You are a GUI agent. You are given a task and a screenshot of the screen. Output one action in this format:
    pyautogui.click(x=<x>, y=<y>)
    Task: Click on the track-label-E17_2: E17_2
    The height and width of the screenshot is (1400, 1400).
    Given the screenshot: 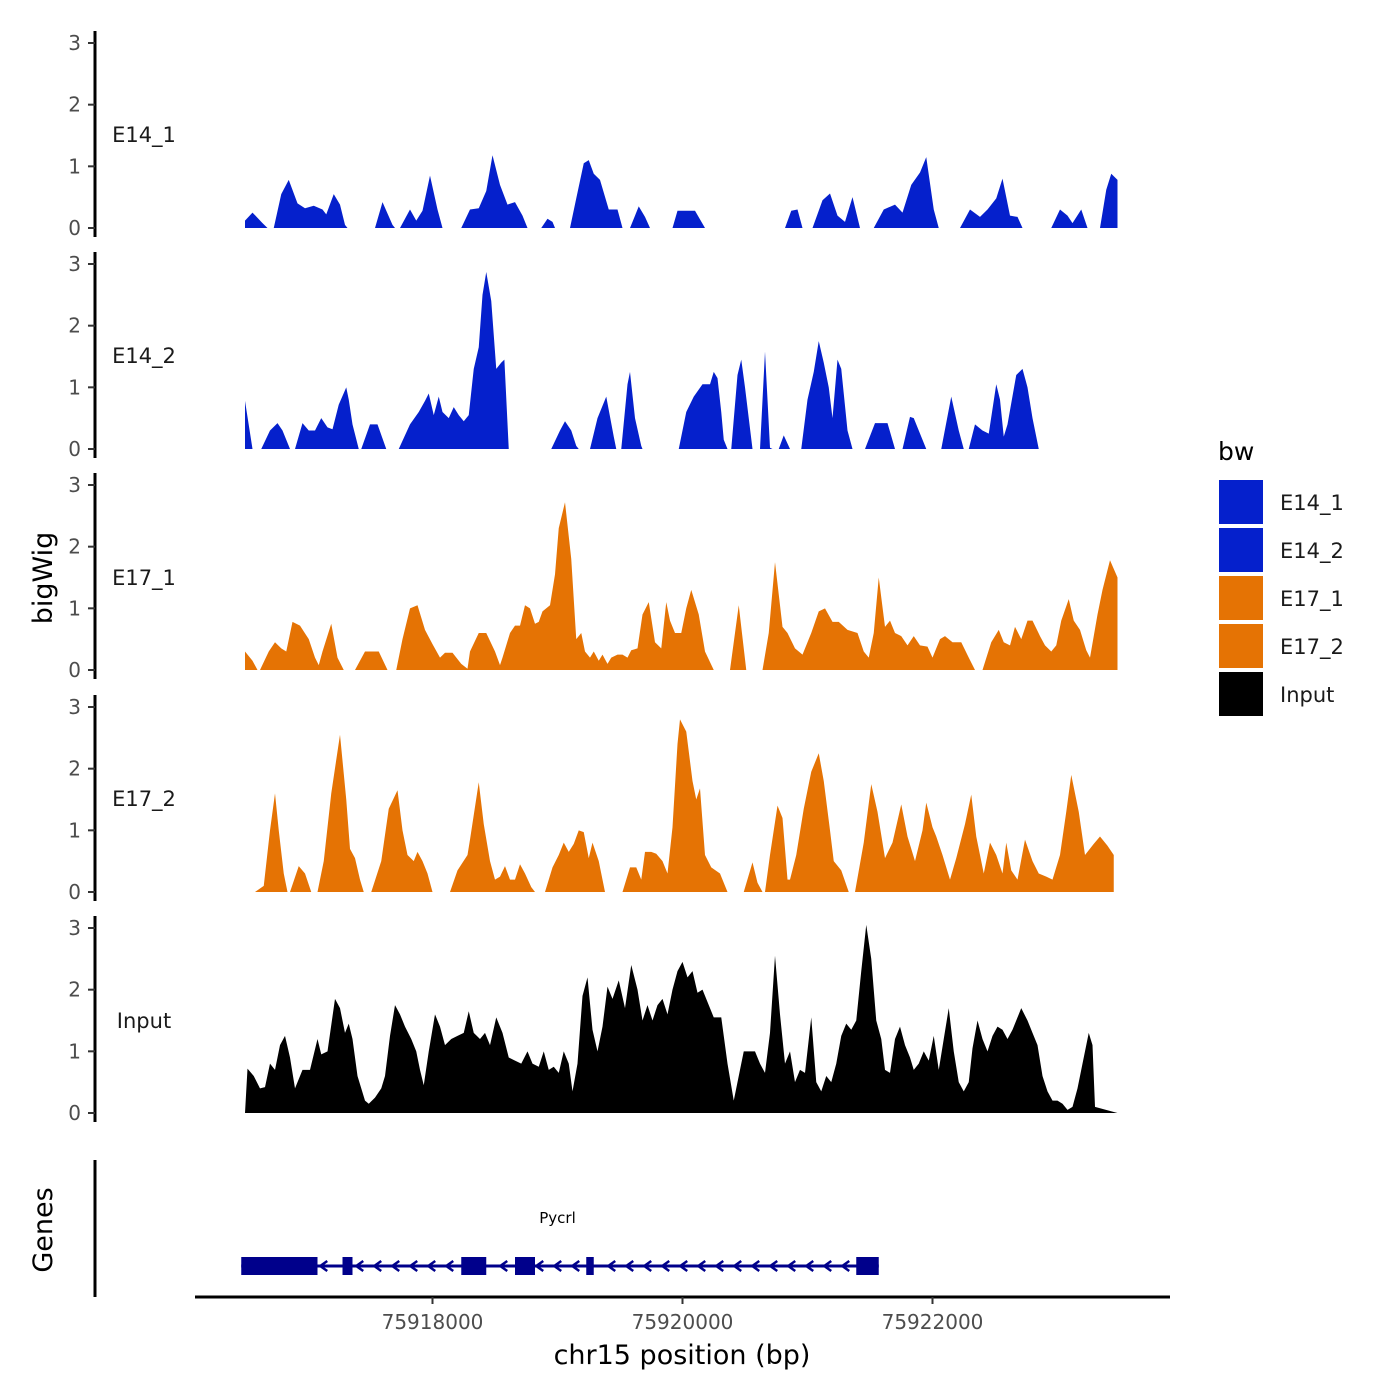 What is the action you would take?
    pyautogui.click(x=144, y=799)
    